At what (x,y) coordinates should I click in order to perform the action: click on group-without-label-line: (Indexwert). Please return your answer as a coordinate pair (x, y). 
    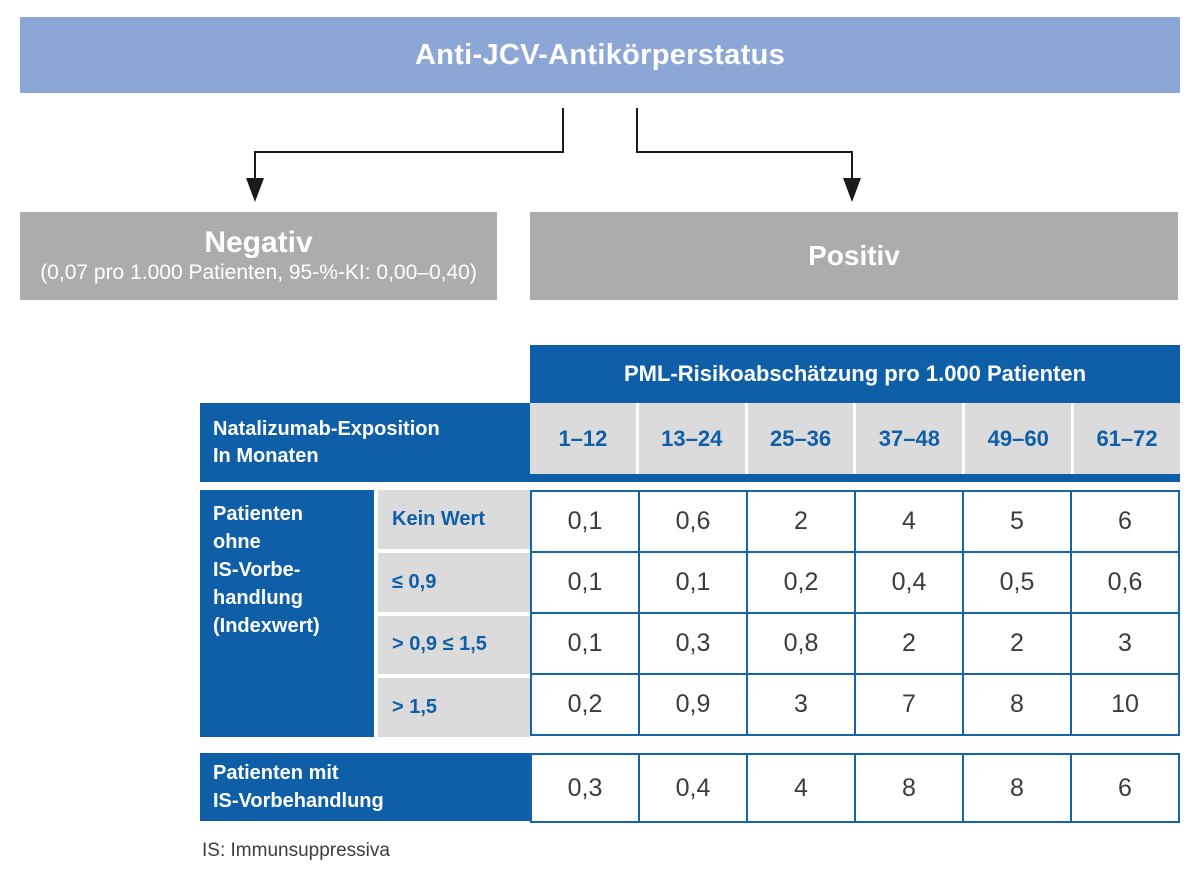
    Looking at the image, I should click on (266, 626).